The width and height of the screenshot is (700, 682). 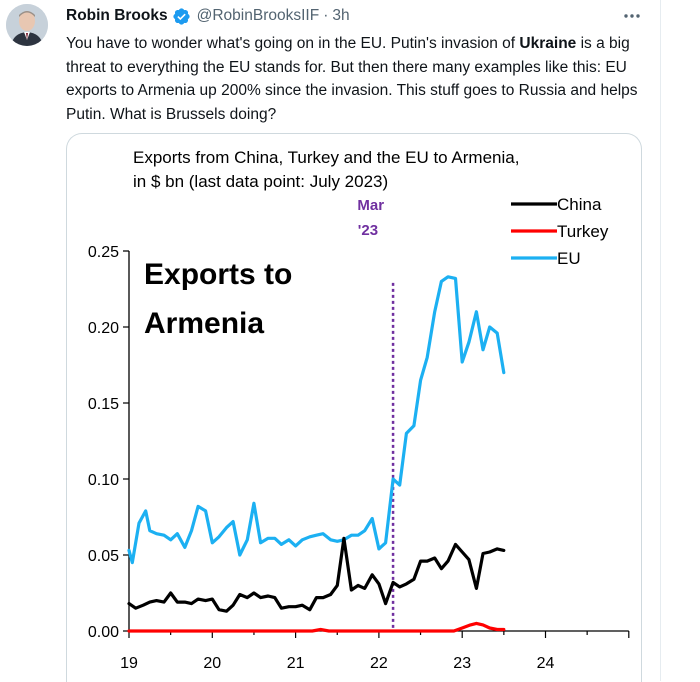 I want to click on y-tick-label: 0.20, so click(x=103, y=328).